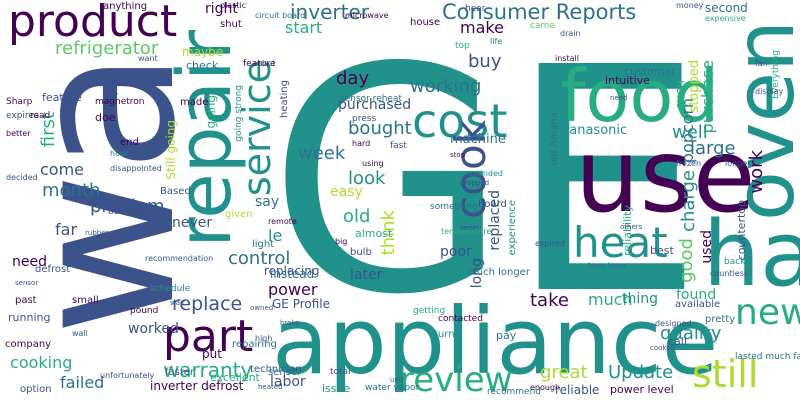 The image size is (800, 400). What do you see at coordinates (361, 143) in the screenshot?
I see `cloud-word: hard` at bounding box center [361, 143].